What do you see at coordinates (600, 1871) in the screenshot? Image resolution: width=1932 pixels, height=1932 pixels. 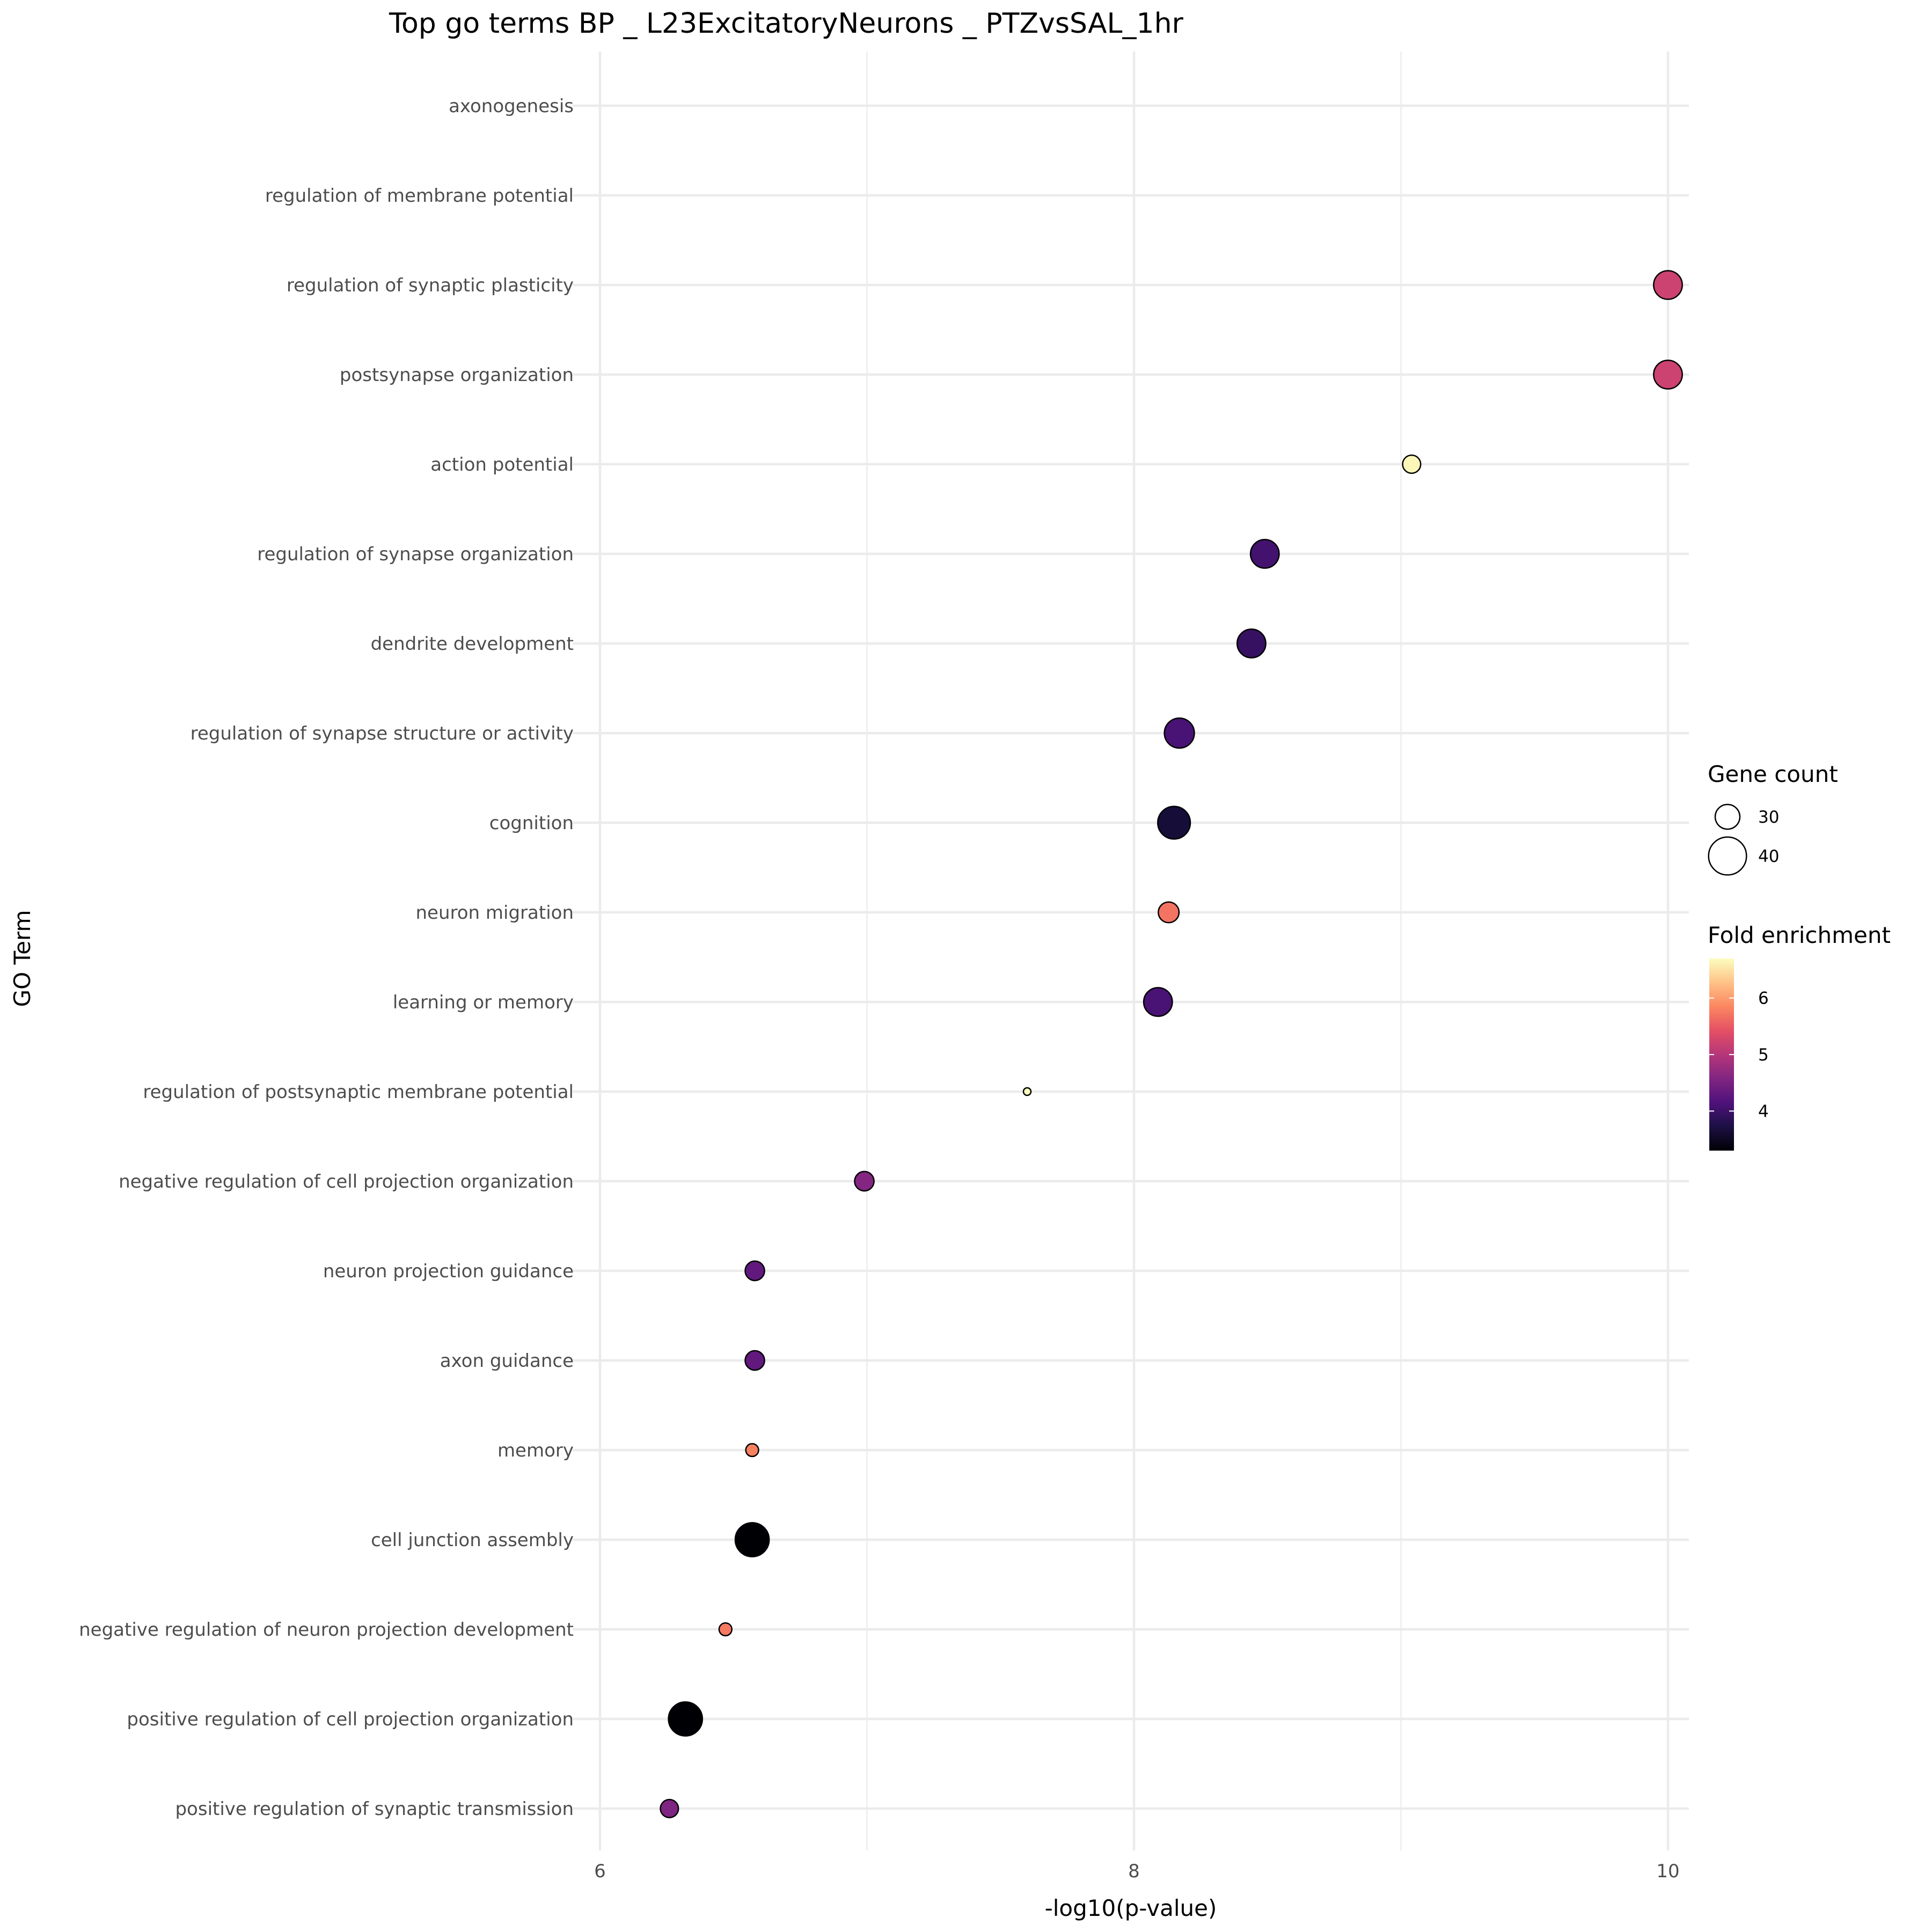 I see `x-tick-label: 6` at bounding box center [600, 1871].